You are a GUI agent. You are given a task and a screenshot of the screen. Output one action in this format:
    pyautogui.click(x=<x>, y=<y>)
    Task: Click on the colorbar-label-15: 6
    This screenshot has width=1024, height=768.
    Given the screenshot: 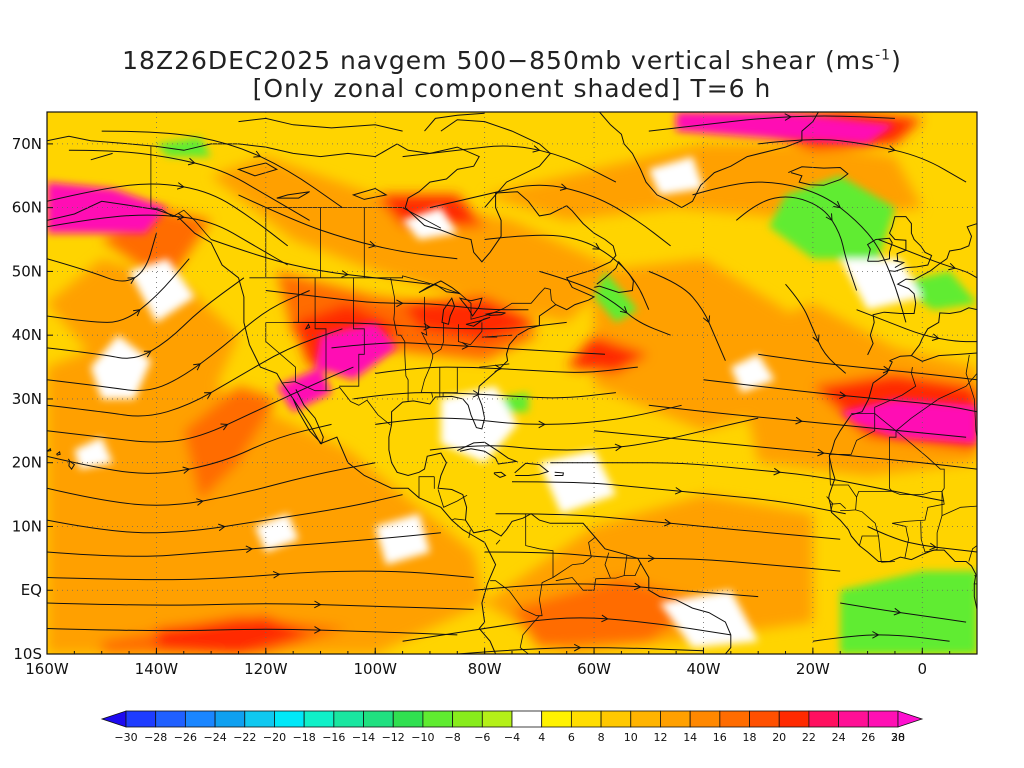 What is the action you would take?
    pyautogui.click(x=571, y=737)
    